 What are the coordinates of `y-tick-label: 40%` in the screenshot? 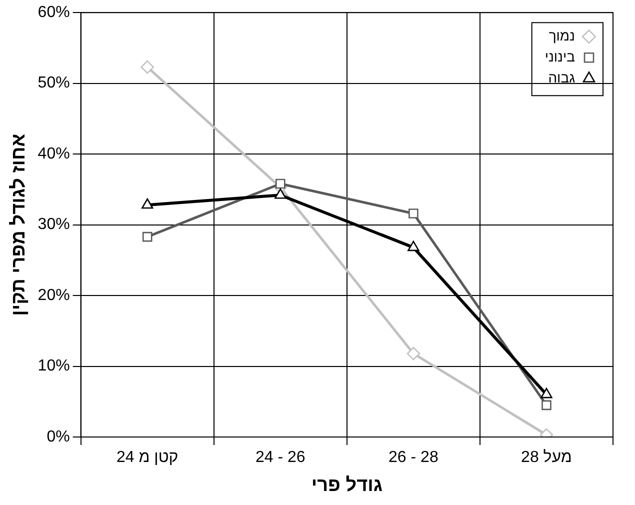 It's located at (54, 153).